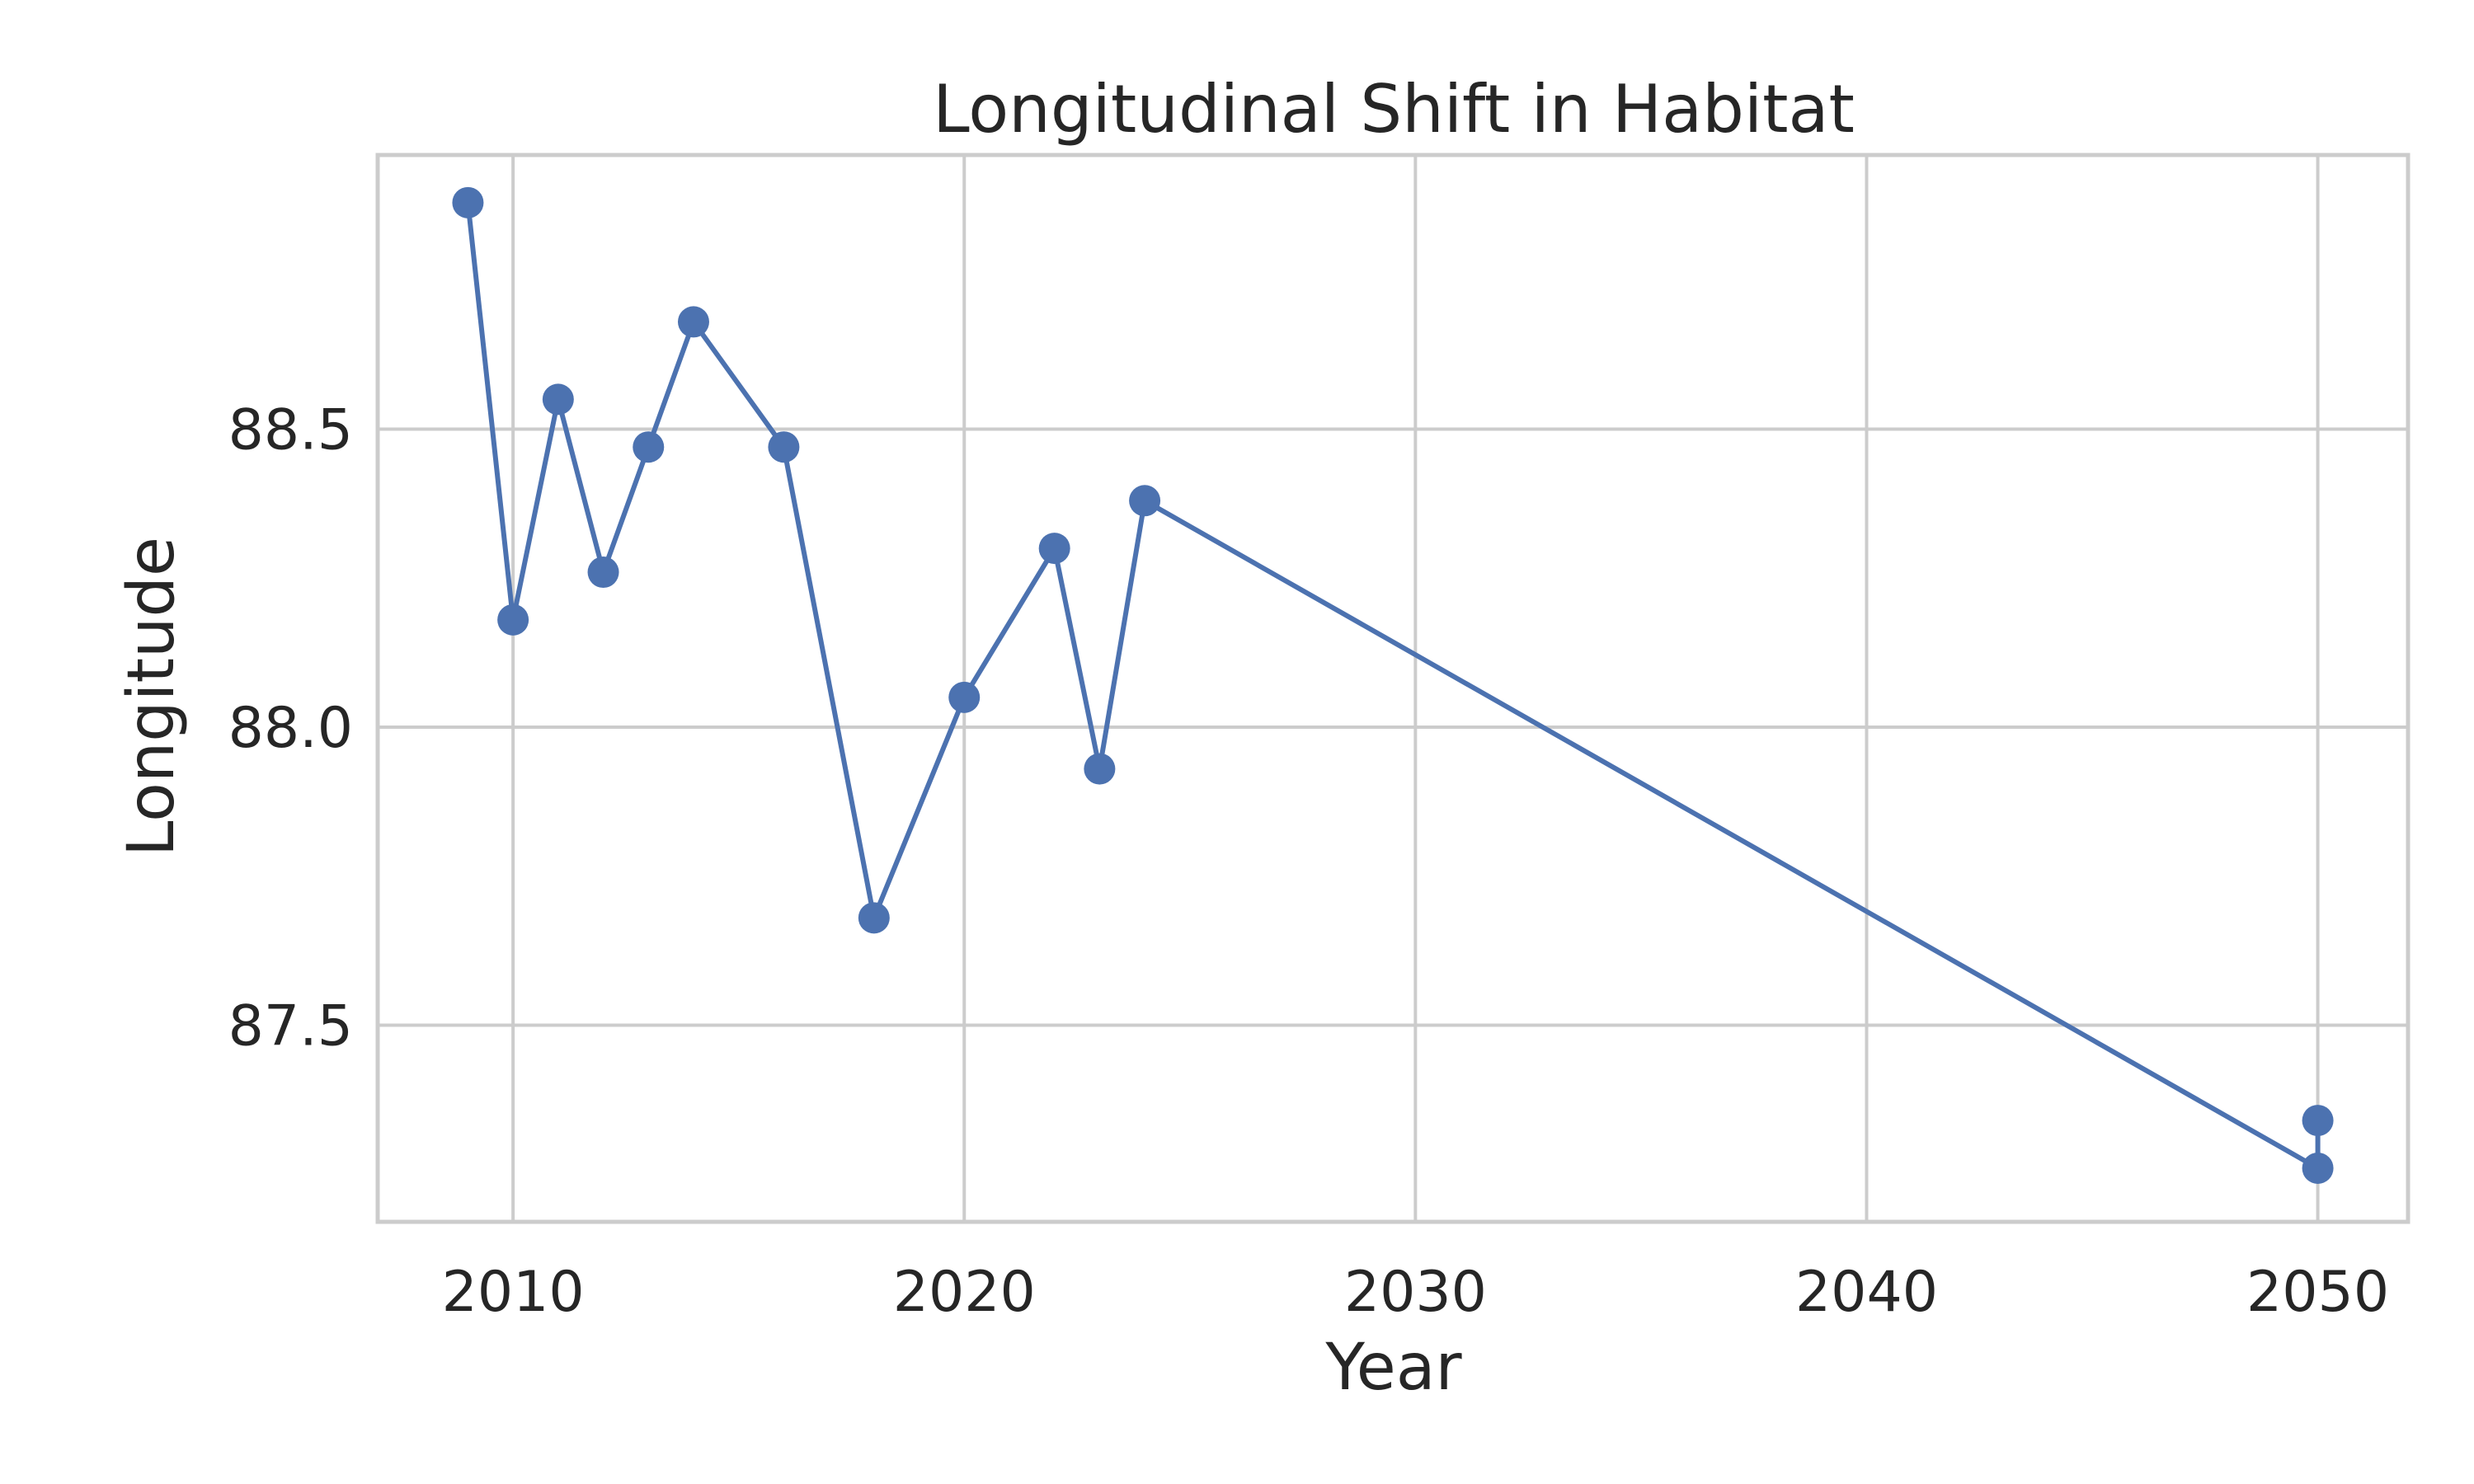 Image resolution: width=2474 pixels, height=1484 pixels. Describe the element at coordinates (1393, 1368) in the screenshot. I see `x-axis-label: Year` at that location.